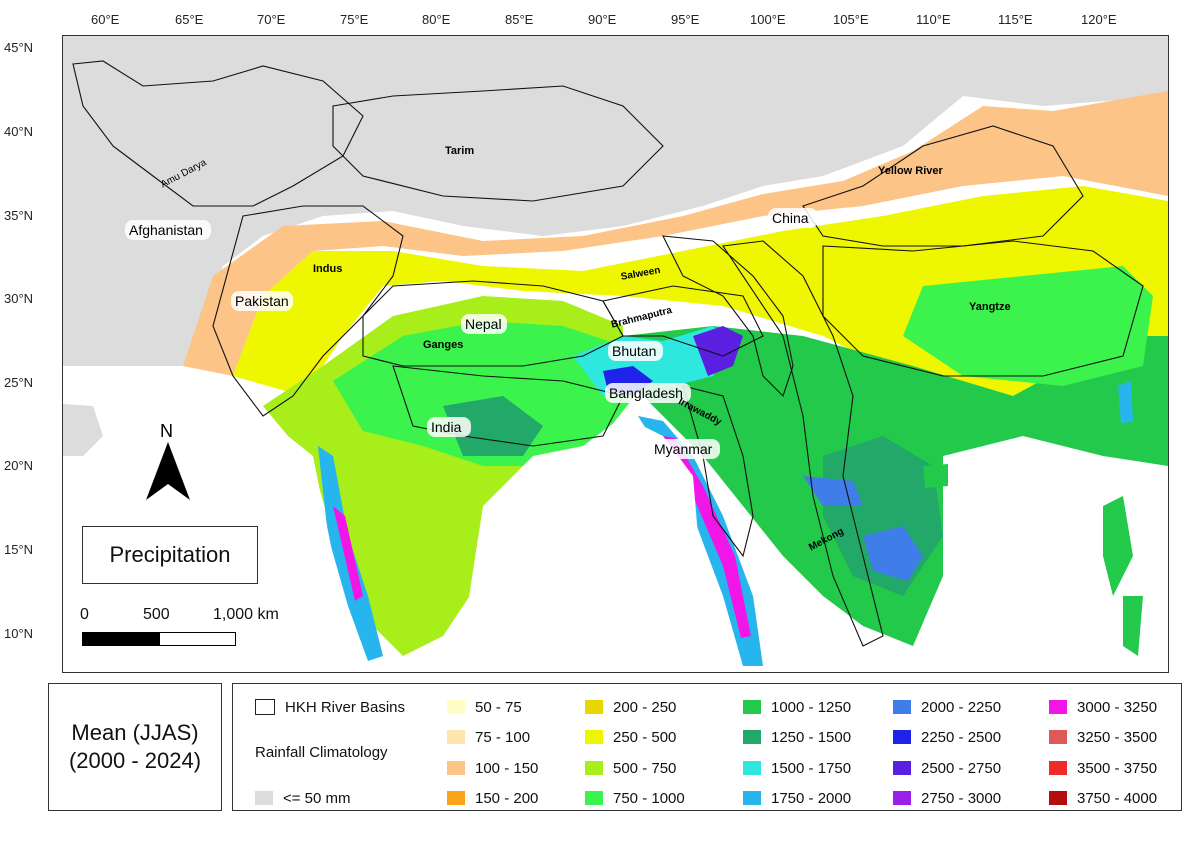 The image size is (1200, 848). I want to click on legend-class-item: 750 - 1000, so click(635, 798).